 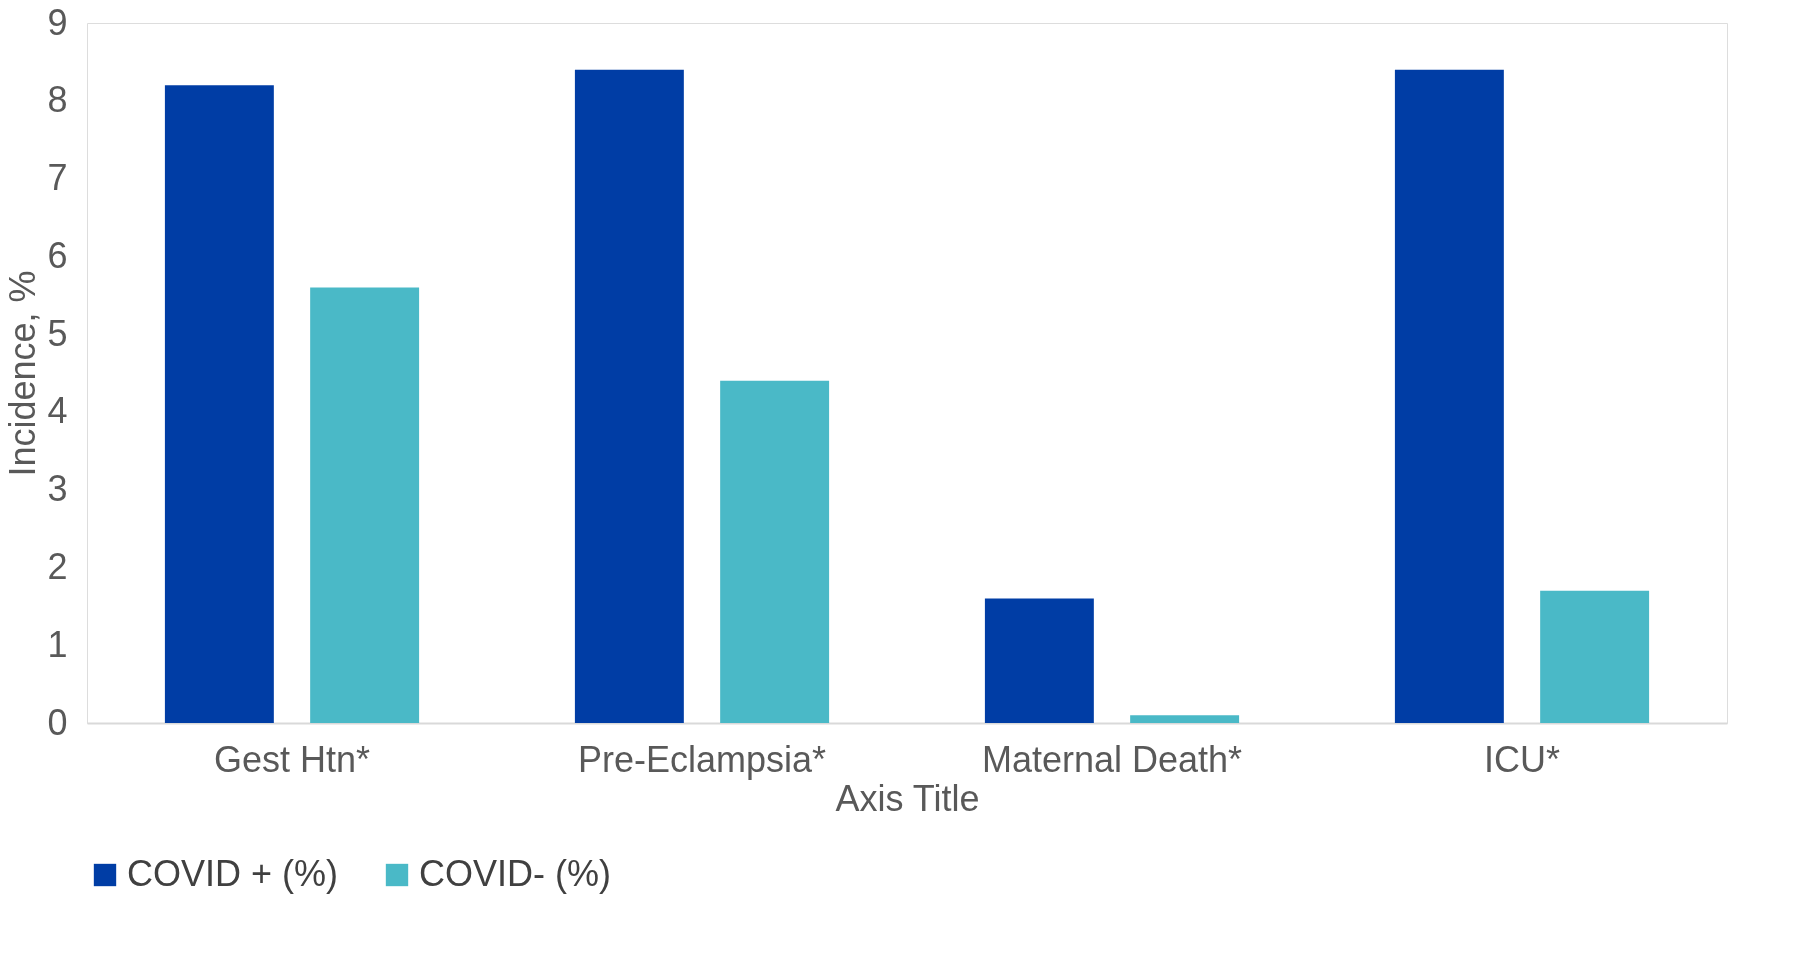 I want to click on legend-label: COVID- (%), so click(x=515, y=873).